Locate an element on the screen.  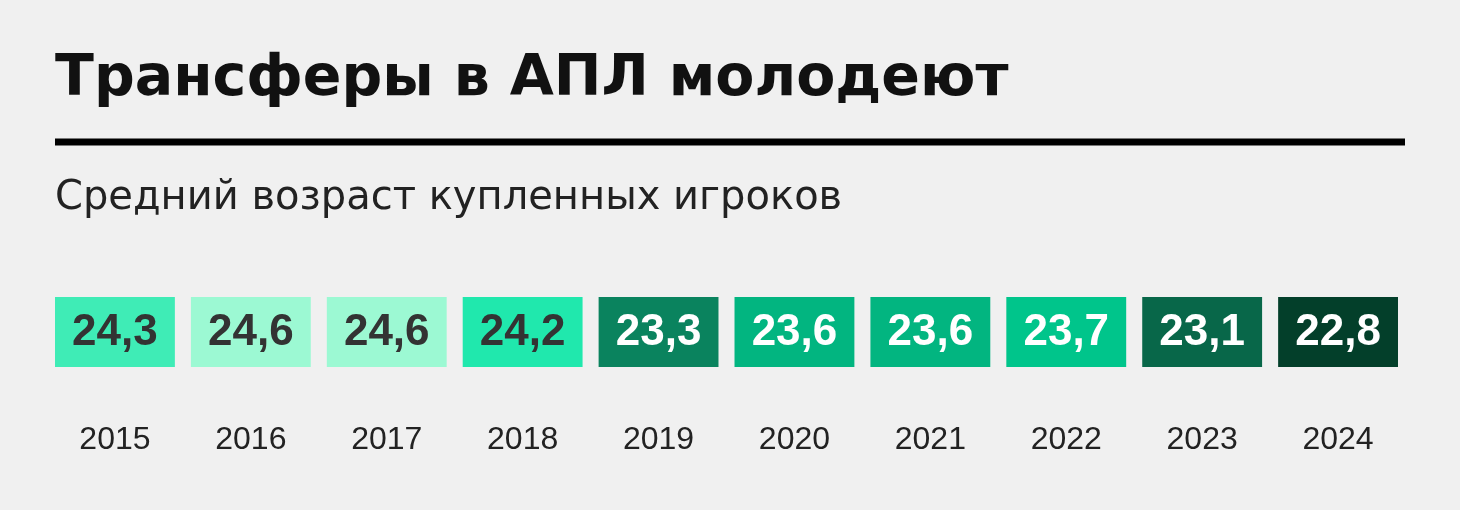
chart-subtitle: Средний возраст купленных игроков is located at coordinates (449, 195).